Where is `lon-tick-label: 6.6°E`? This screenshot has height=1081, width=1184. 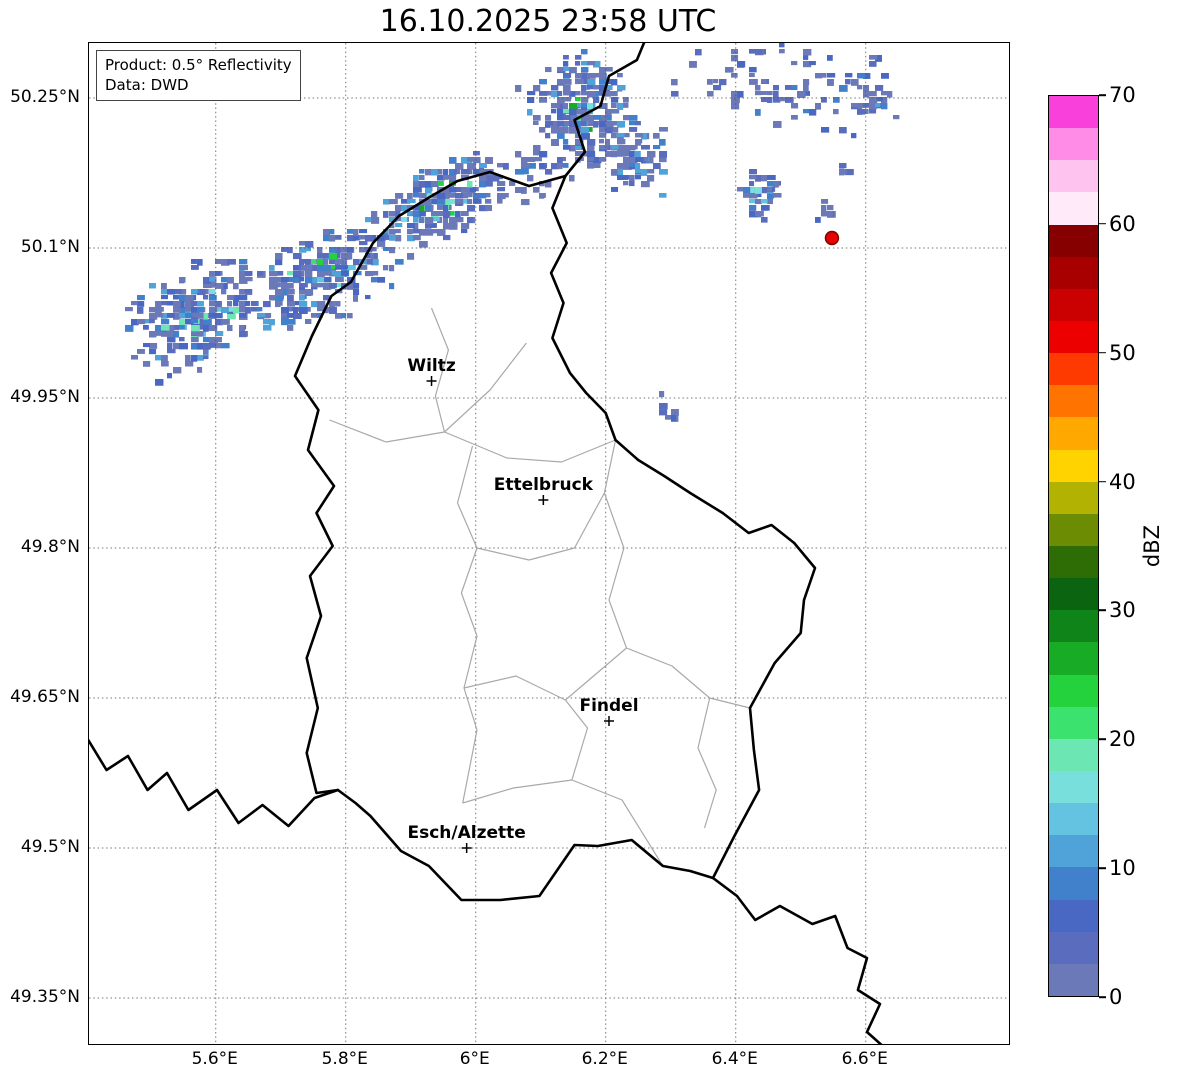
lon-tick-label: 6.6°E is located at coordinates (864, 1059).